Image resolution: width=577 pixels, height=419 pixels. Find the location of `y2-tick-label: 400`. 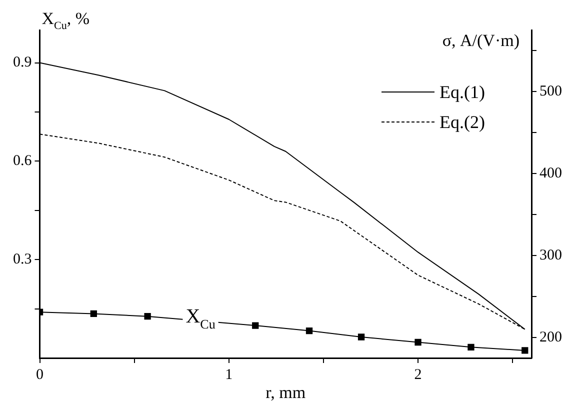

y2-tick-label: 400 is located at coordinates (551, 173).